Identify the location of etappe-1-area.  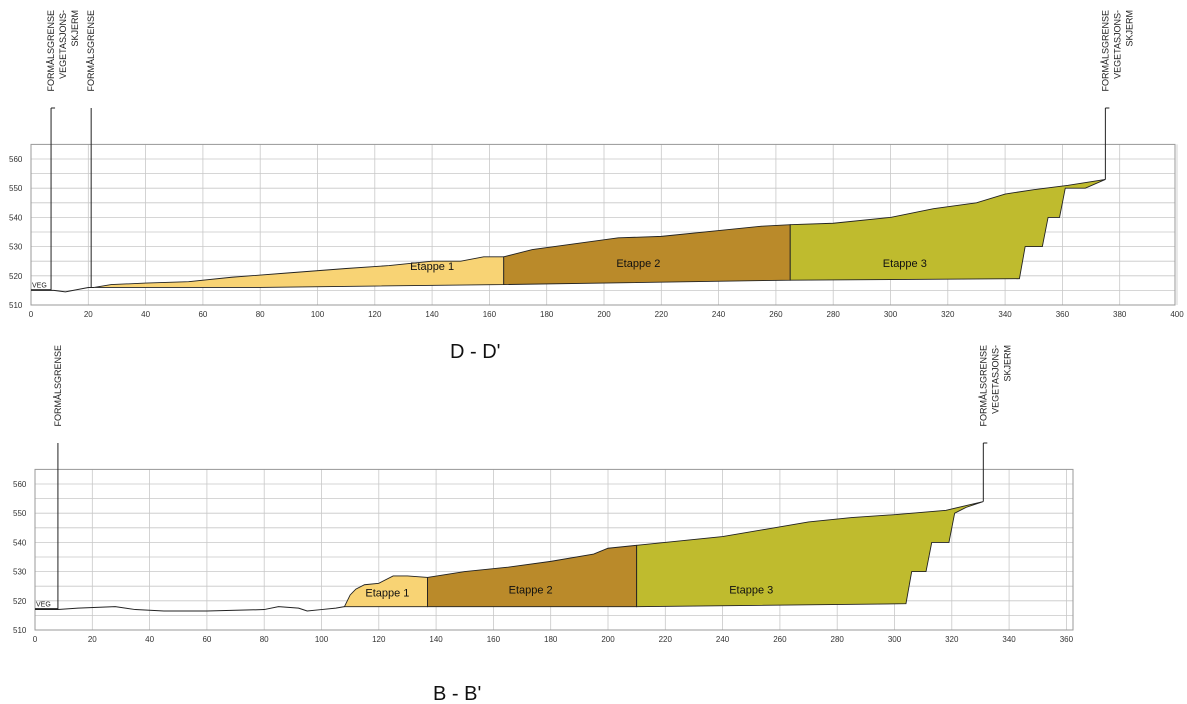
(299, 272).